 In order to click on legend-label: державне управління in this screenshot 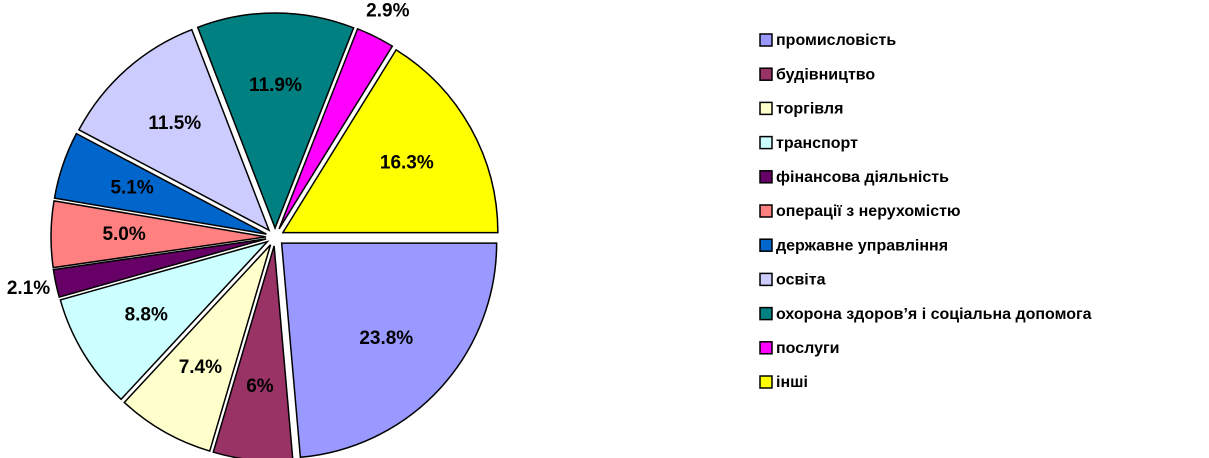, I will do `click(862, 245)`.